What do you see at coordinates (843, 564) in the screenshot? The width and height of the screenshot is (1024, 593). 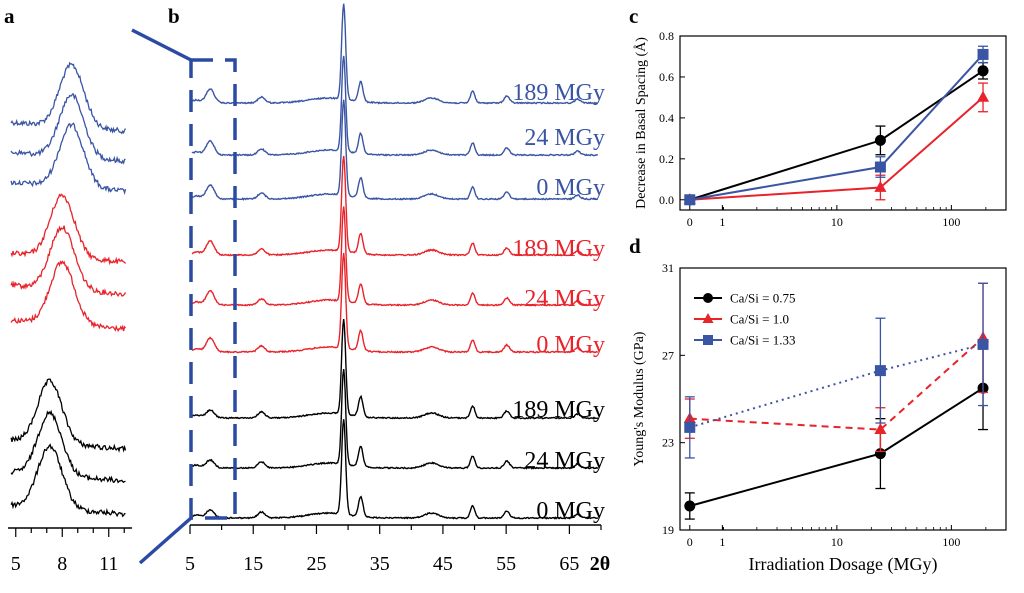 I see `x-axis-label: Irradiation Dosage (MGy)` at bounding box center [843, 564].